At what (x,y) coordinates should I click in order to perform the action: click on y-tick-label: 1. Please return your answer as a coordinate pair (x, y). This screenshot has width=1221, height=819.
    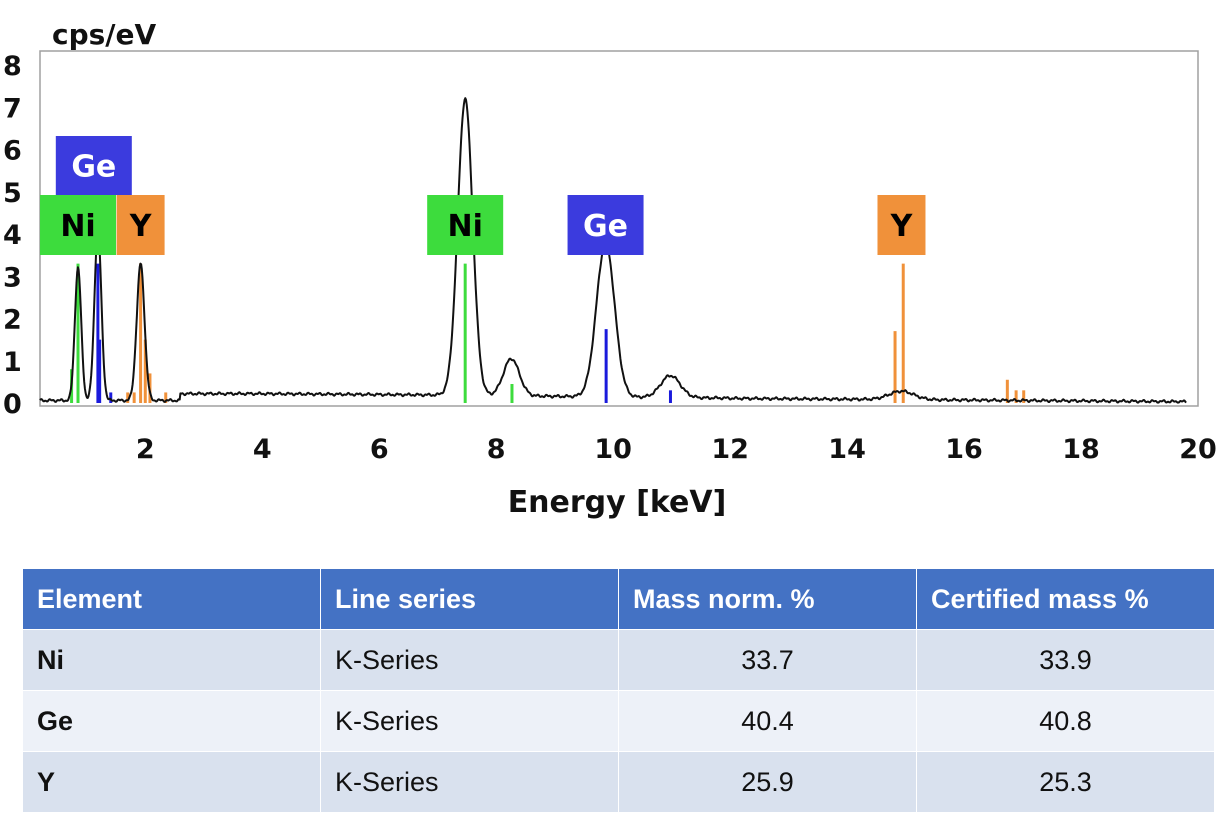
    Looking at the image, I should click on (12, 362).